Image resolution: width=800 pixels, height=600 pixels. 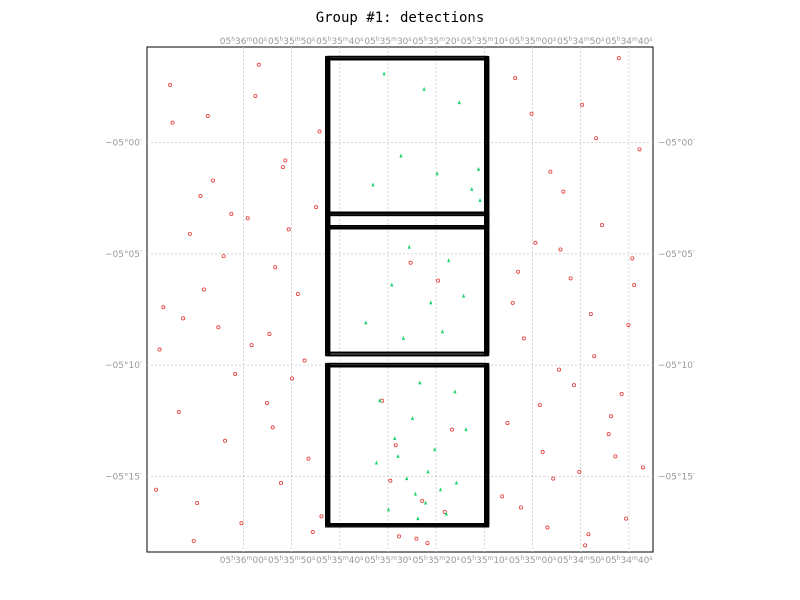 What do you see at coordinates (484, 42) in the screenshot?
I see `ra-tick-label-top: 05h35m10s` at bounding box center [484, 42].